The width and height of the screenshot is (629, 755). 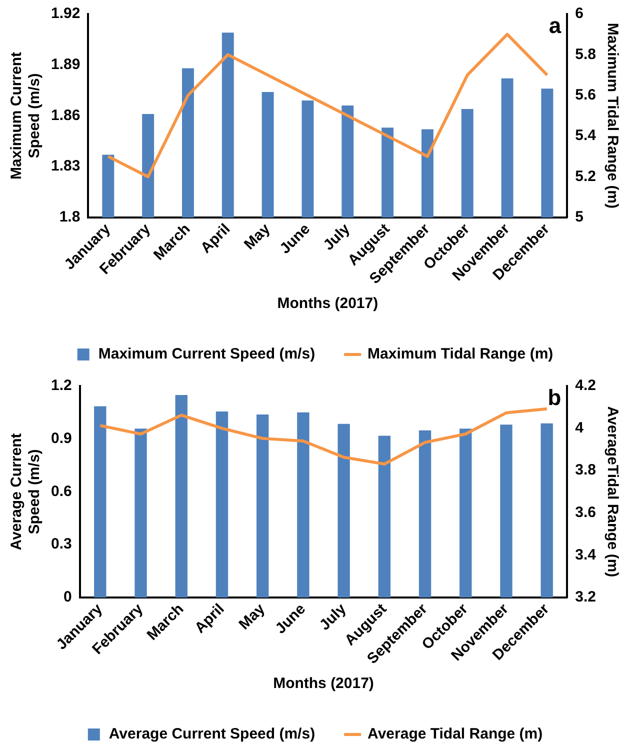 What do you see at coordinates (585, 597) in the screenshot?
I see `y2-tick-label: 3.2` at bounding box center [585, 597].